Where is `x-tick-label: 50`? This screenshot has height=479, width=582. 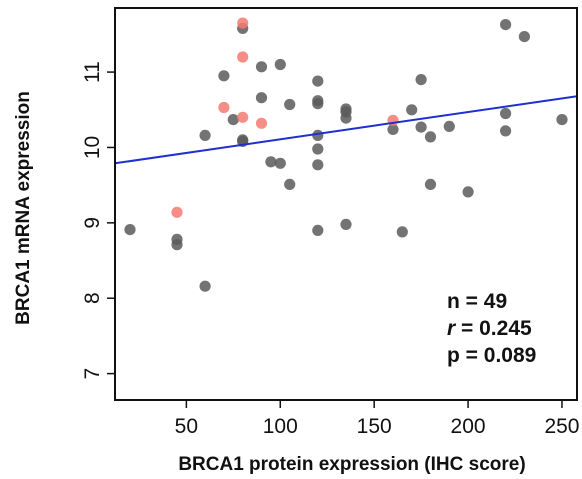 x-tick-label: 50 is located at coordinates (186, 426).